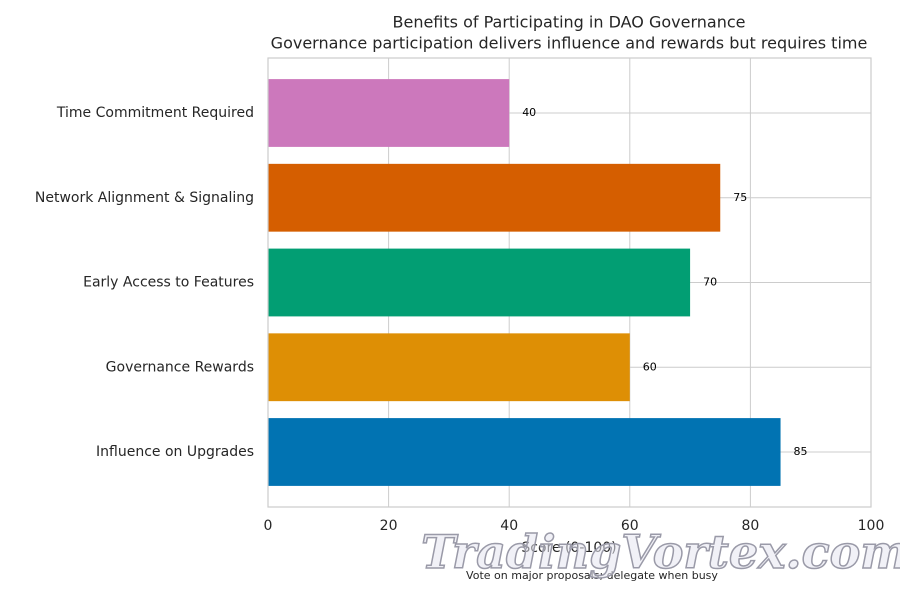 The width and height of the screenshot is (900, 600). I want to click on value-label: 60, so click(650, 366).